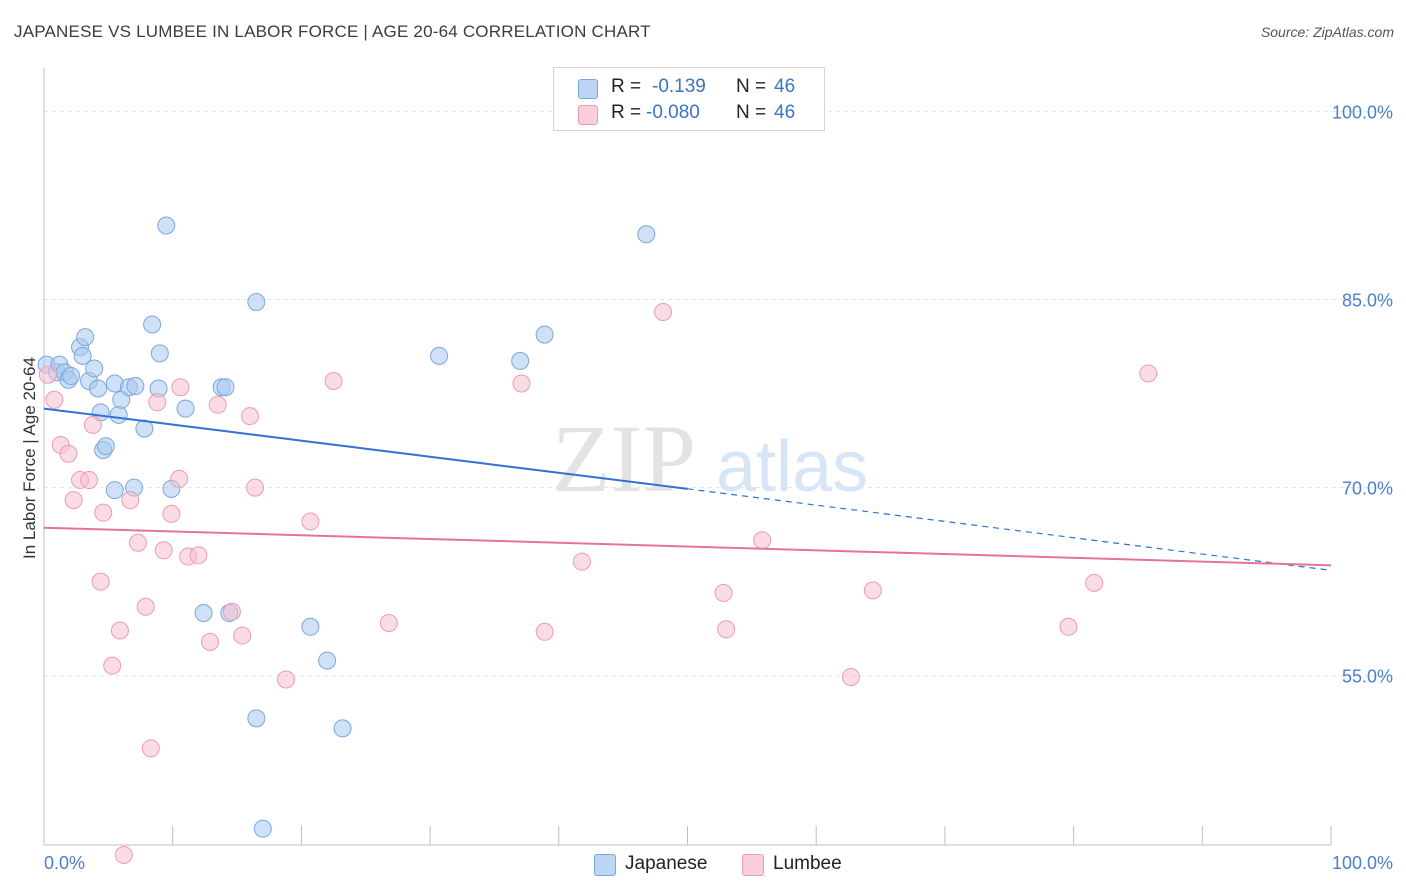 This screenshot has width=1406, height=892. What do you see at coordinates (792, 467) in the screenshot?
I see `watermark-atlas: atlas` at bounding box center [792, 467].